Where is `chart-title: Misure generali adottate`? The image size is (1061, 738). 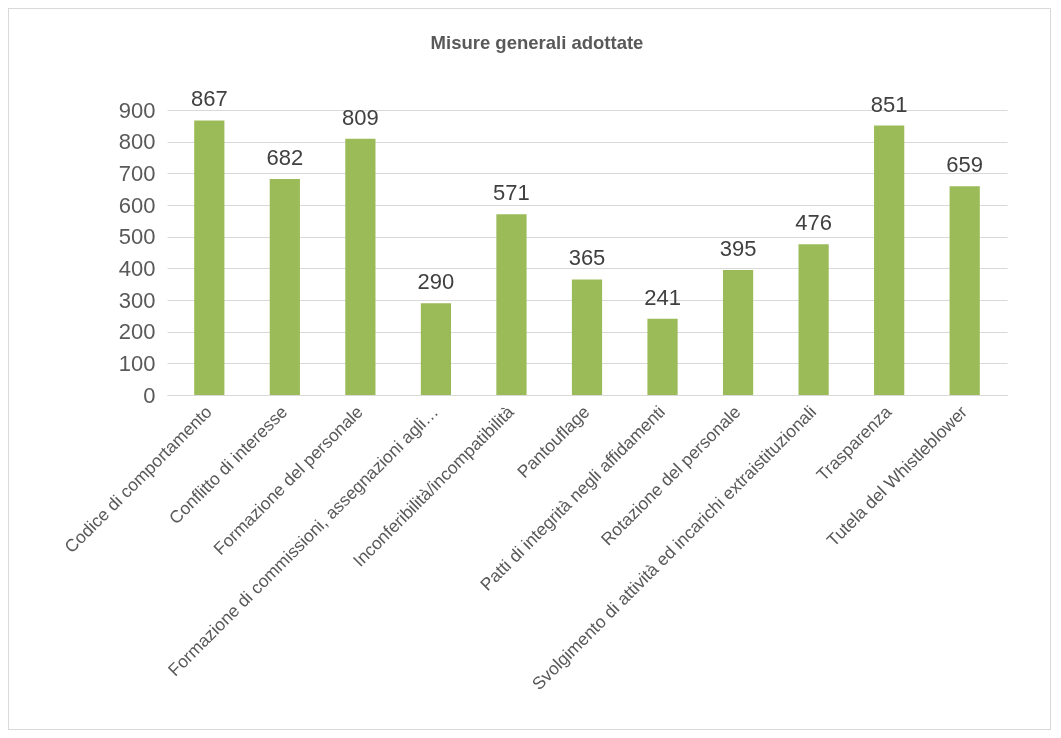 chart-title: Misure generali adottate is located at coordinates (537, 42).